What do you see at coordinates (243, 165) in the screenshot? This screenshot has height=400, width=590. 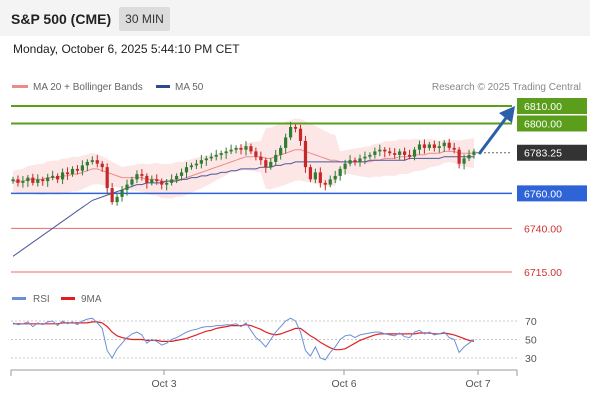 I see `ma20-line` at bounding box center [243, 165].